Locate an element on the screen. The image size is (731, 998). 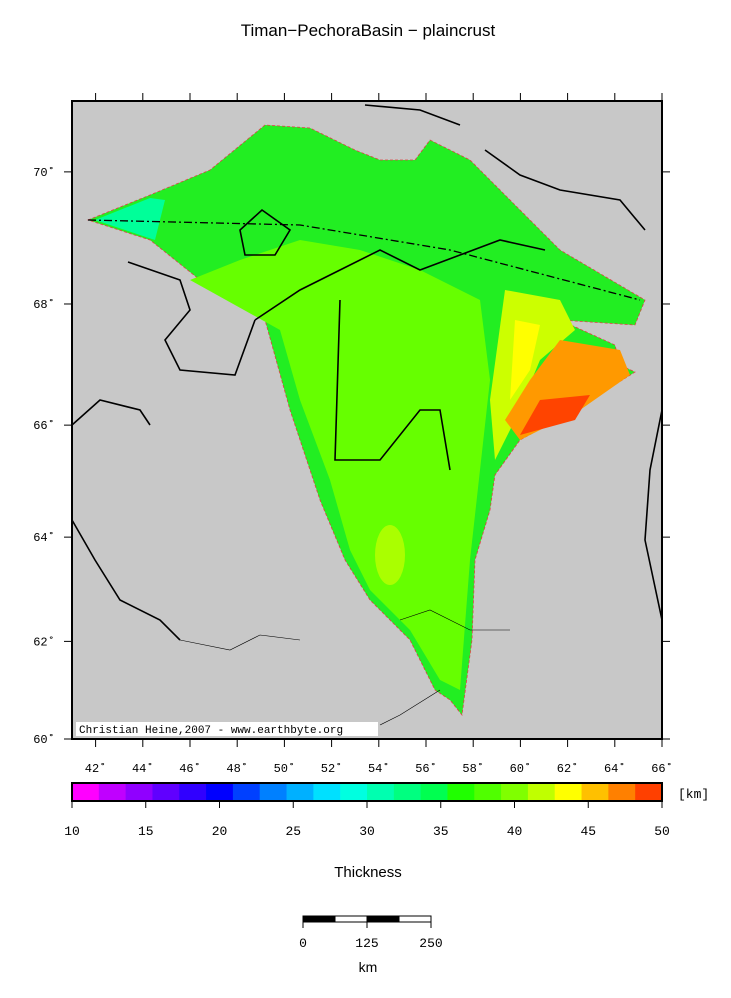
title: Timan−PechoraBasin − plaincrust is located at coordinates (368, 30).